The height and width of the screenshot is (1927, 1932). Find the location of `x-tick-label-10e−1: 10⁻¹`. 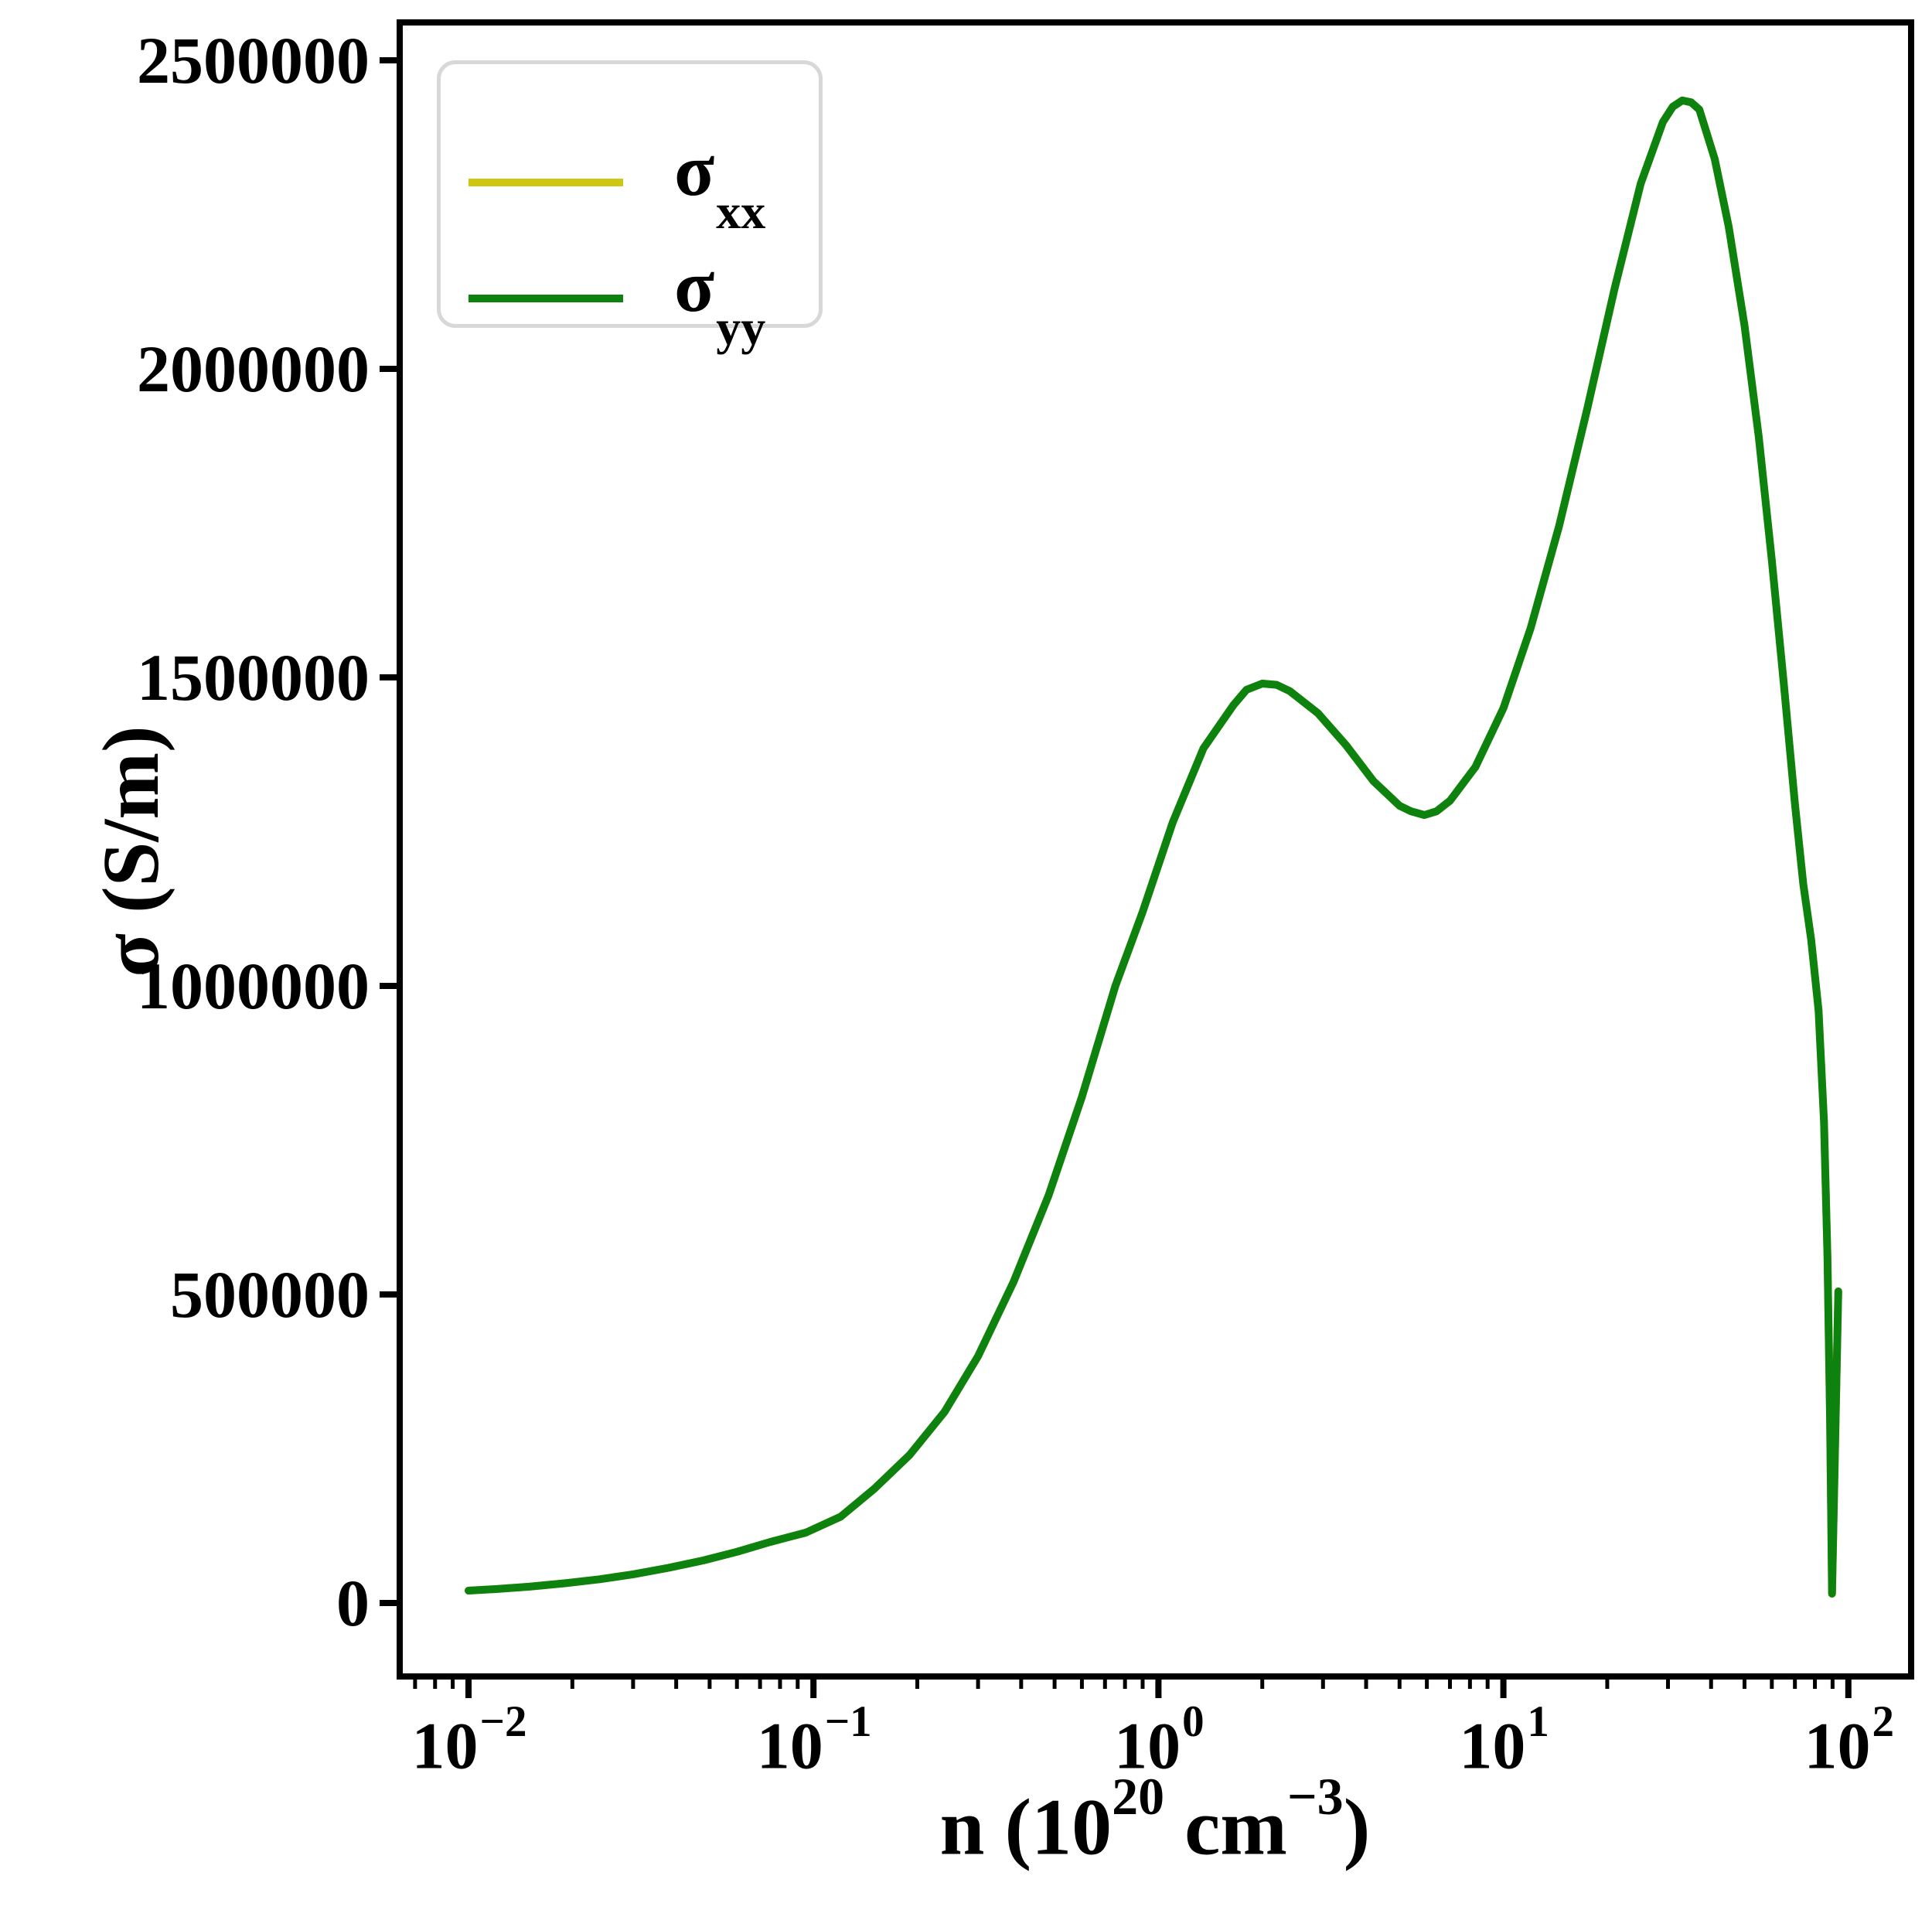

x-tick-label-10e−1: 10⁻¹ is located at coordinates (814, 1740).